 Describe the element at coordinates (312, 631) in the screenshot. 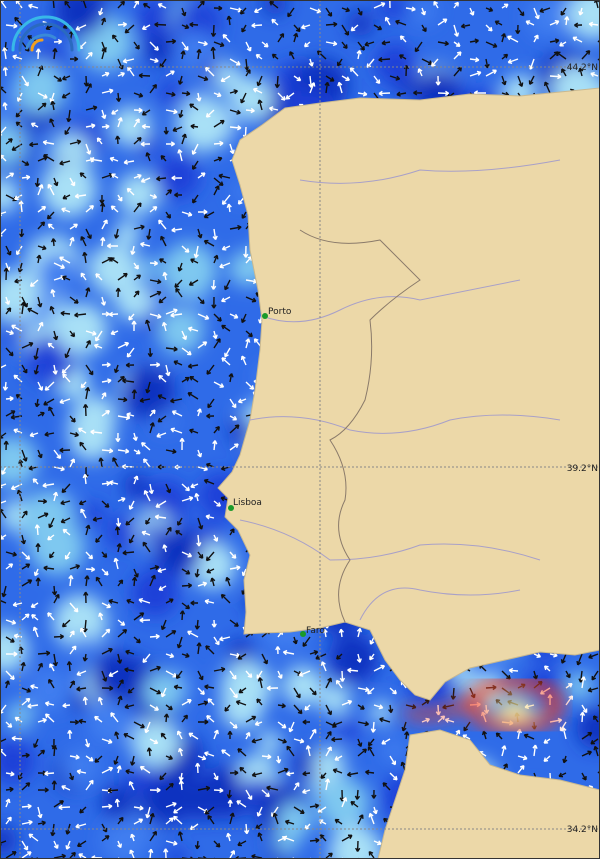

I see `city-faro: Faro` at that location.